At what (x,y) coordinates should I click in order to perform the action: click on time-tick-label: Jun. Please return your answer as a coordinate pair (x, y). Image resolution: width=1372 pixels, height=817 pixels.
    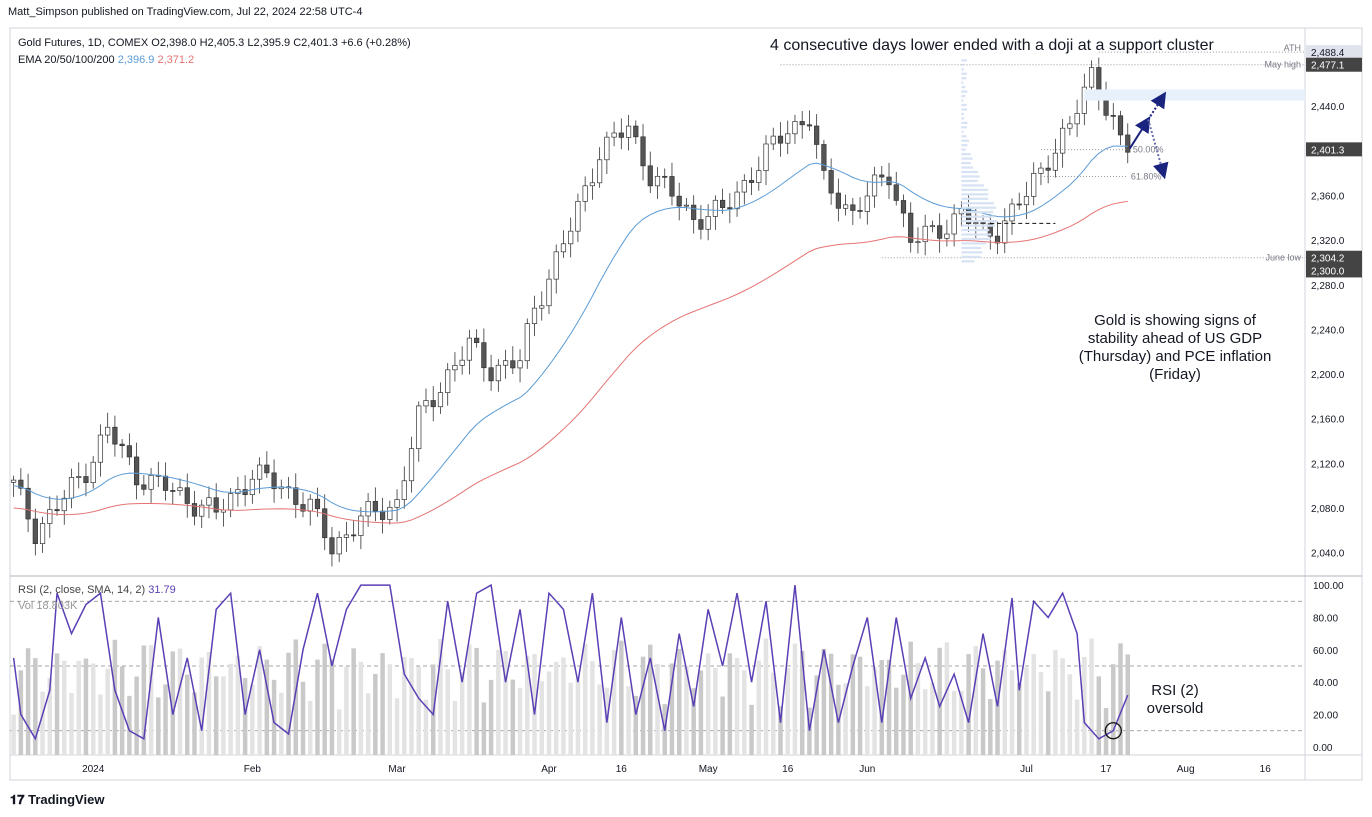
    Looking at the image, I should click on (867, 769).